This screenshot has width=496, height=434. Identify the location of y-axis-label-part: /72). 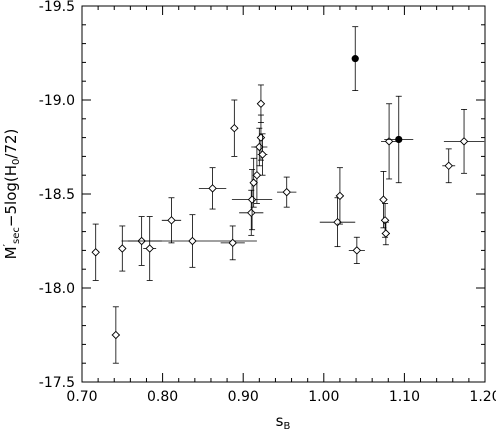
(11, 144).